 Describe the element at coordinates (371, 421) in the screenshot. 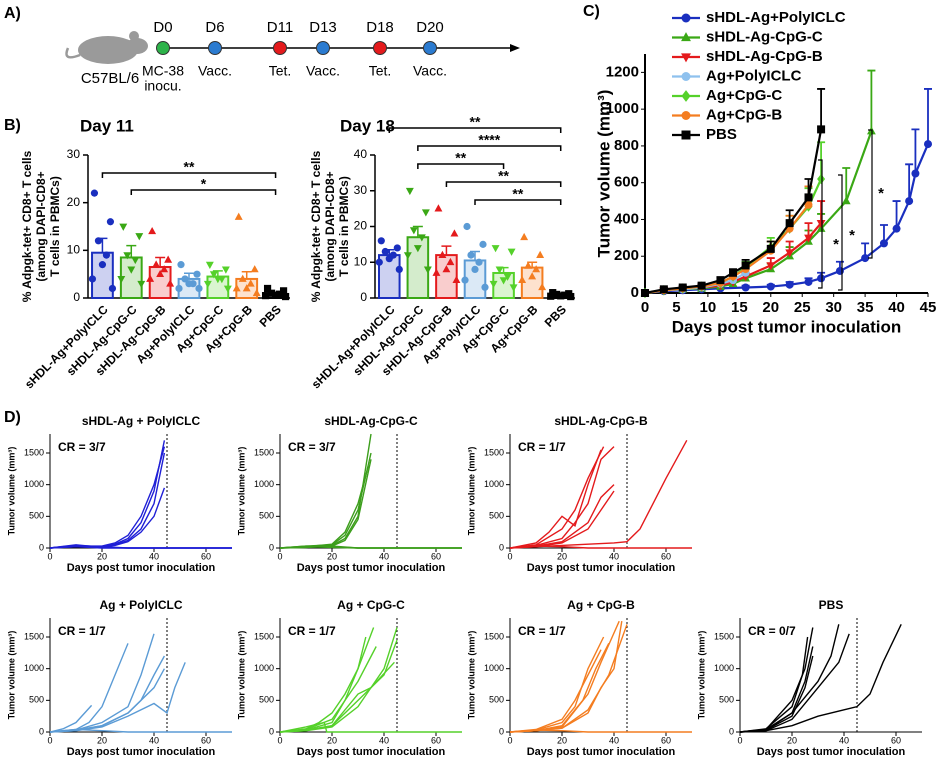

I see `chart-title: sHDL-Ag-CpG-C` at that location.